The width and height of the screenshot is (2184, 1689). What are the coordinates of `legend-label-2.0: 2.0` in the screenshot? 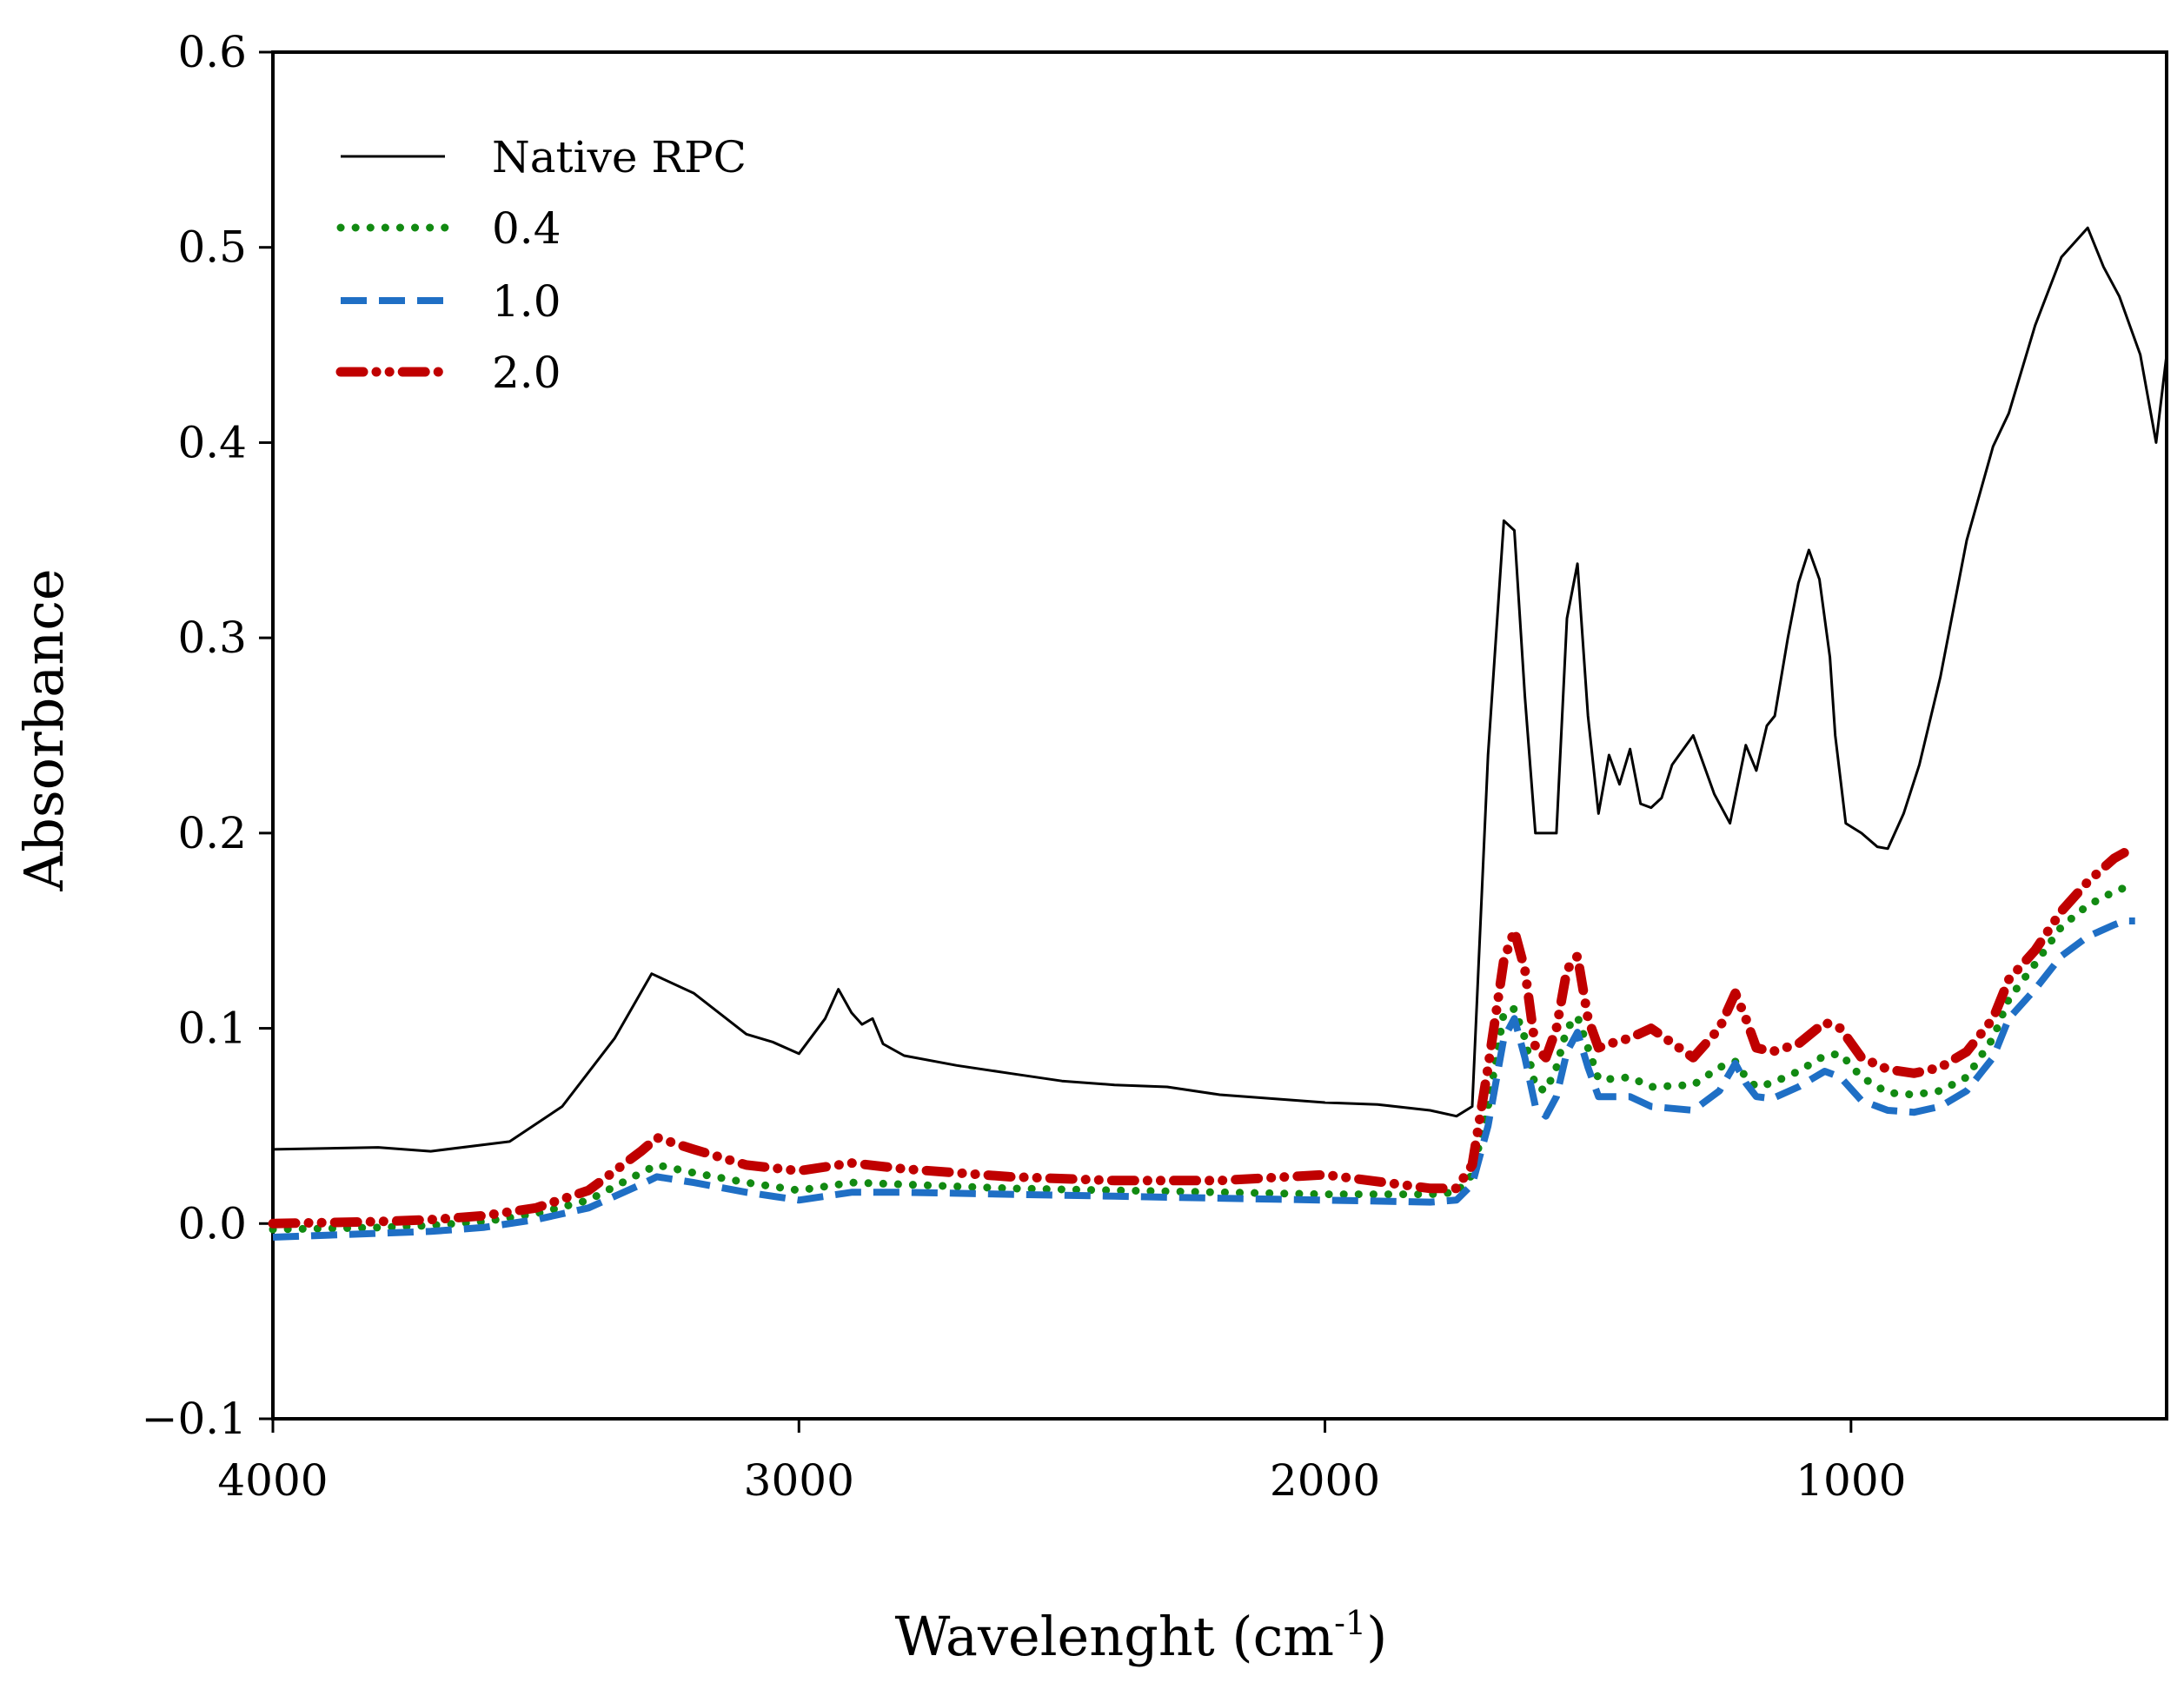 It's located at (526, 373).